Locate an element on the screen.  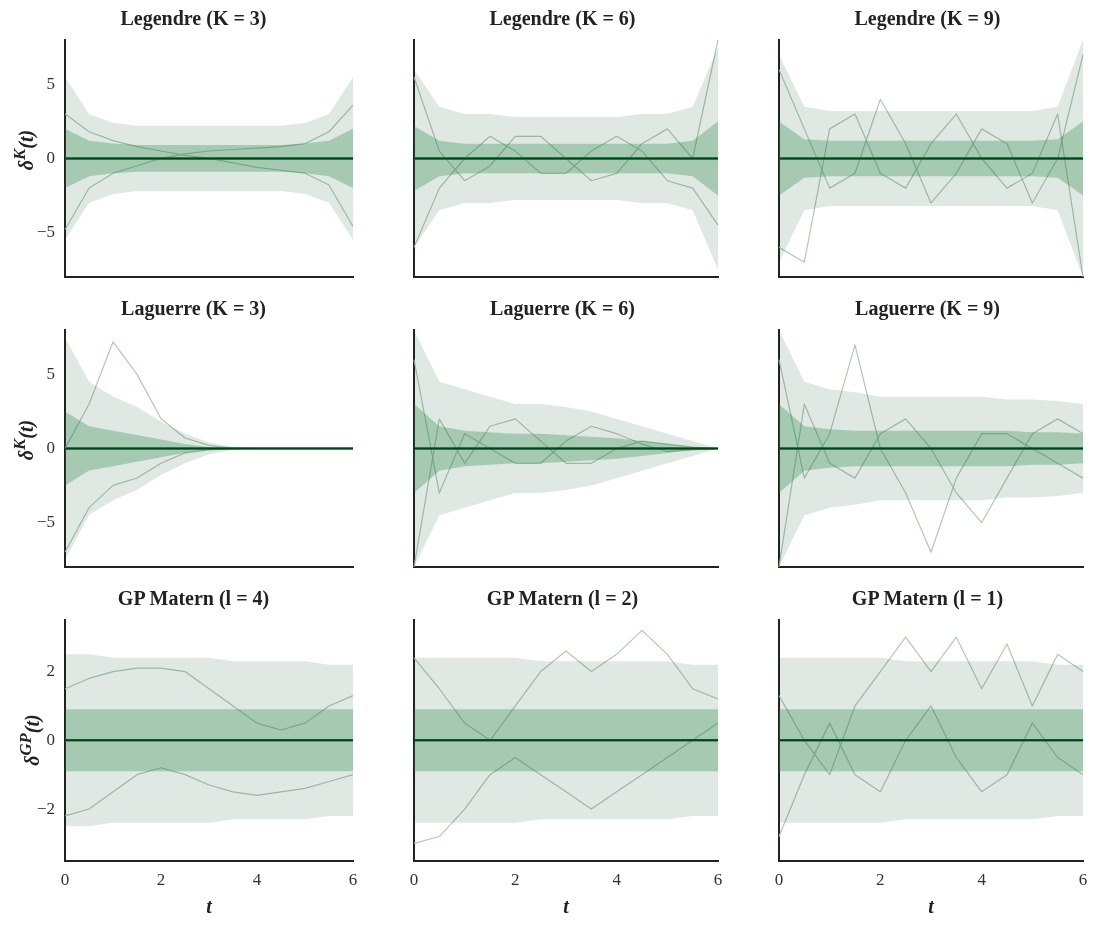
chart-title: GP Matern (l = 4) is located at coordinates (193, 599).